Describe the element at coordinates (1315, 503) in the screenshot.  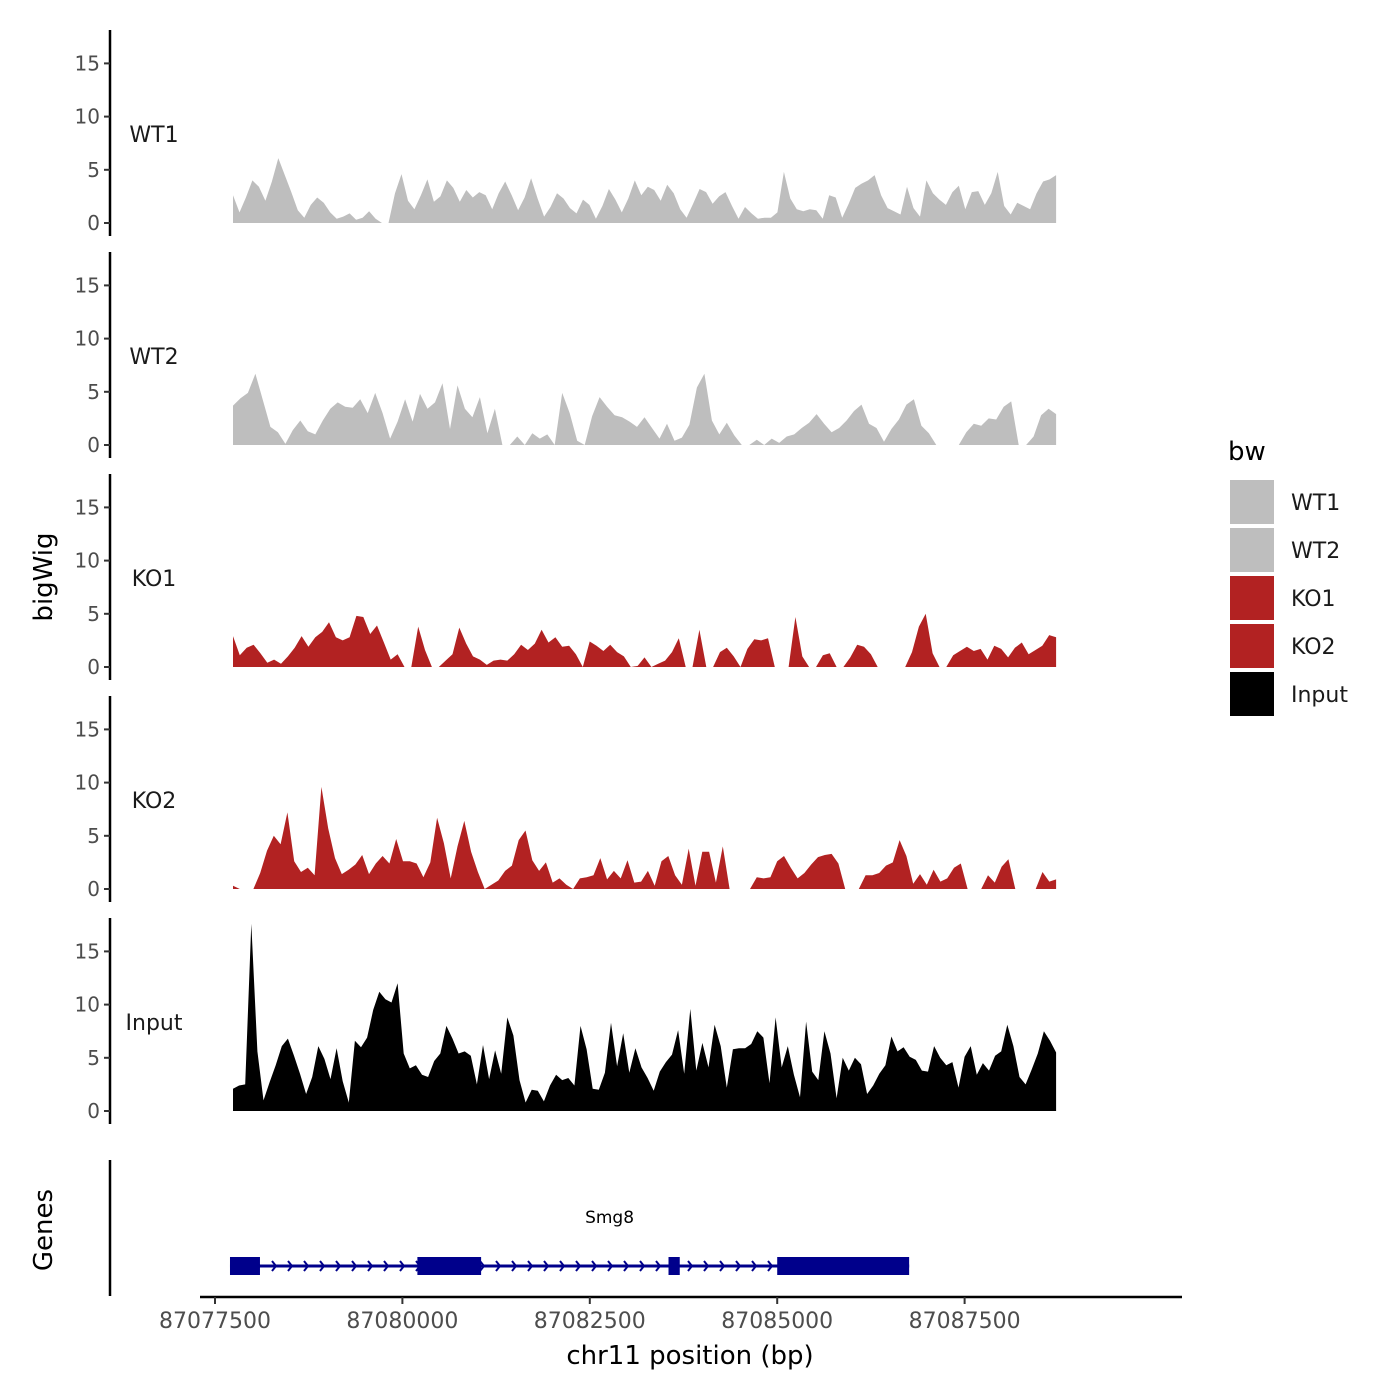
I see `legend-label: WT1` at that location.